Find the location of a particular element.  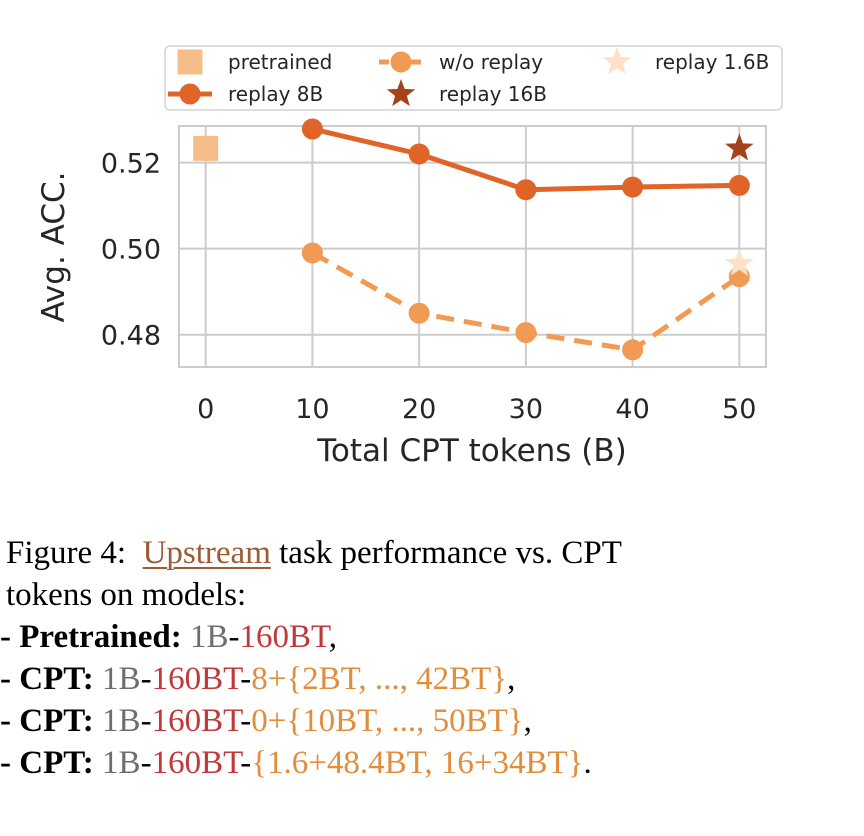

caption-link-upstream: Upstream is located at coordinates (206, 553).